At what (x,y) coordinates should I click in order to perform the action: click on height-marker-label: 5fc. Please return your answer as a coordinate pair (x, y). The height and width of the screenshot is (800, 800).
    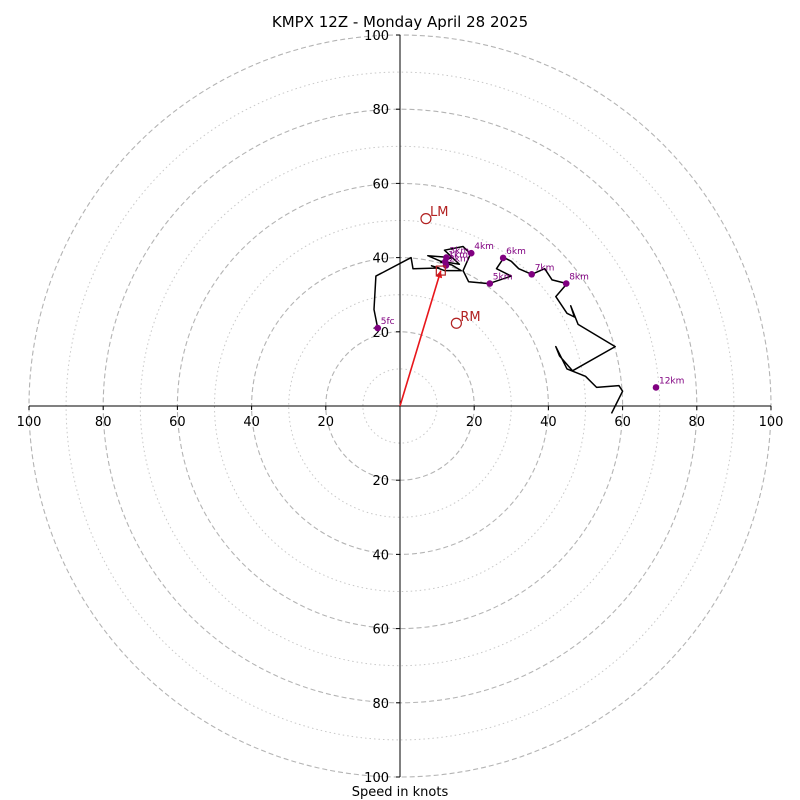
    Looking at the image, I should click on (388, 322).